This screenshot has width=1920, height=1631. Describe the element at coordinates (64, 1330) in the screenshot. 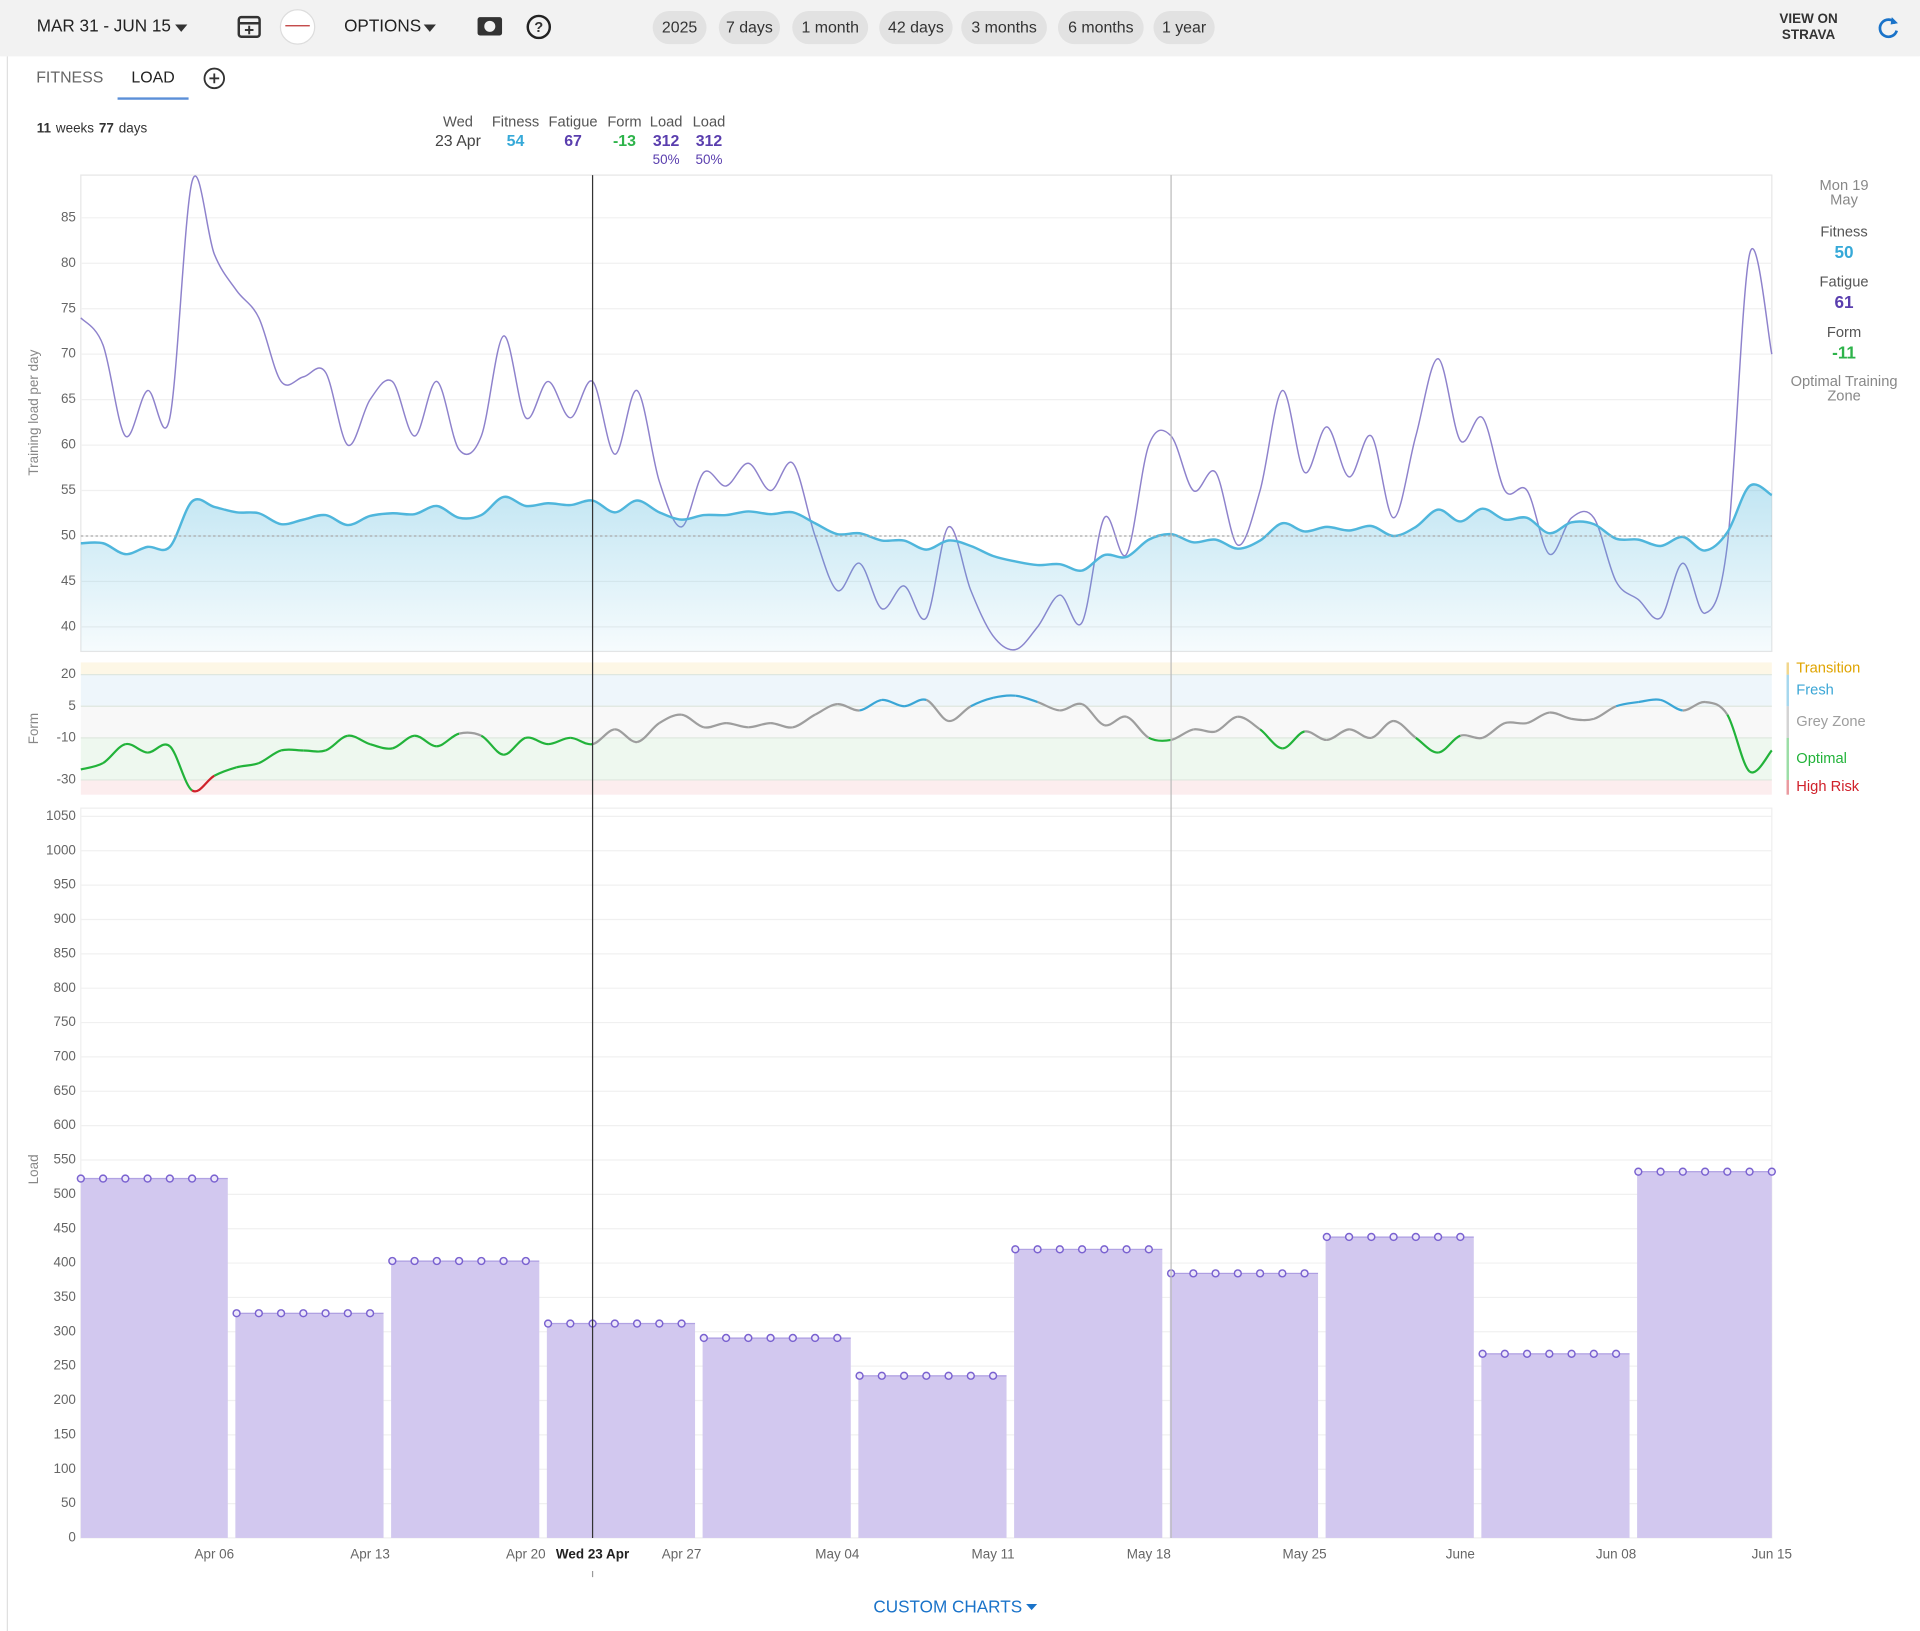

I see `y-tick-label: 300` at that location.